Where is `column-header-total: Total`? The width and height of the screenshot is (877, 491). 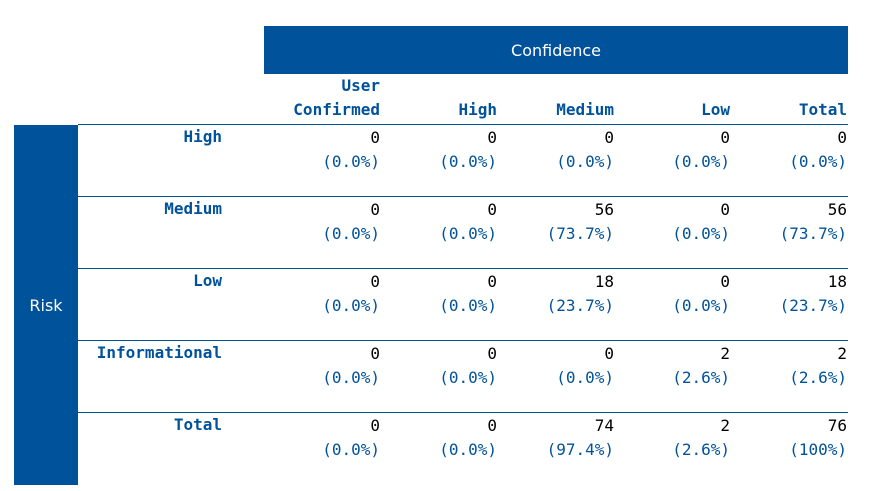 column-header-total: Total is located at coordinates (782, 110).